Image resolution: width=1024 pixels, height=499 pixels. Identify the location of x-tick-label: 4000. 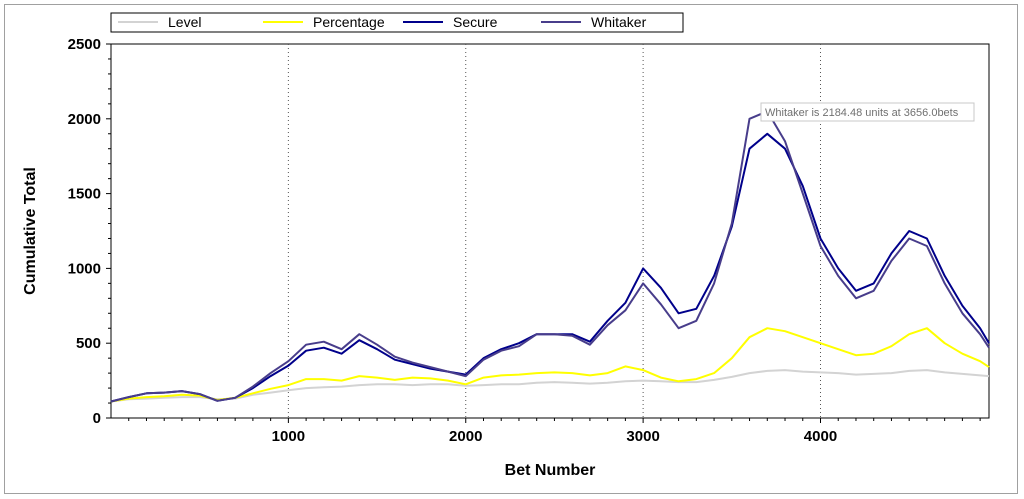
(820, 436).